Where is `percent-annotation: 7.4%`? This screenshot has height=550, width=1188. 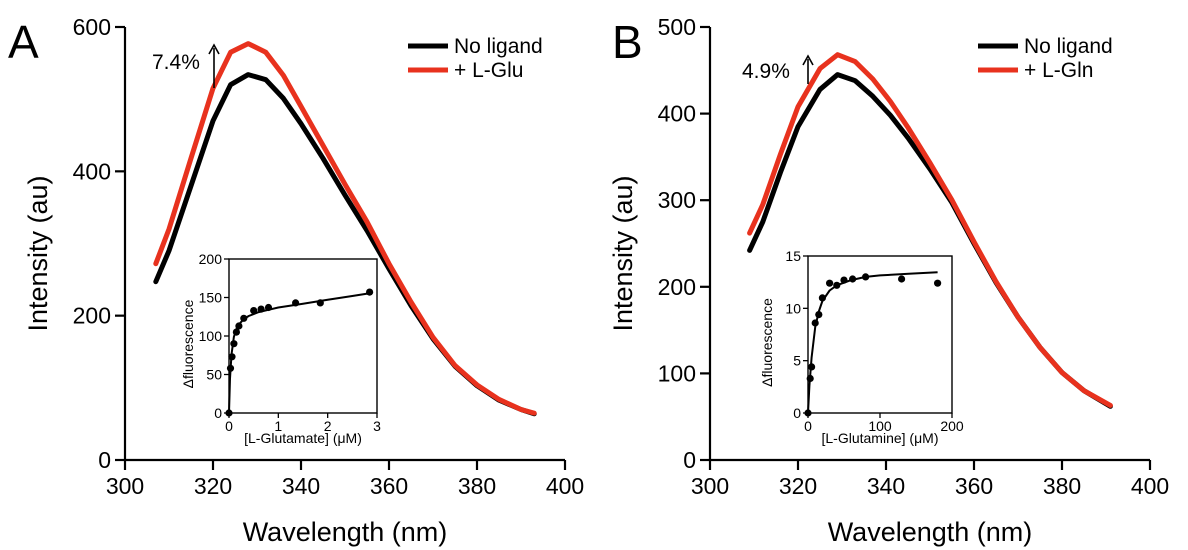
percent-annotation: 7.4% is located at coordinates (176, 62).